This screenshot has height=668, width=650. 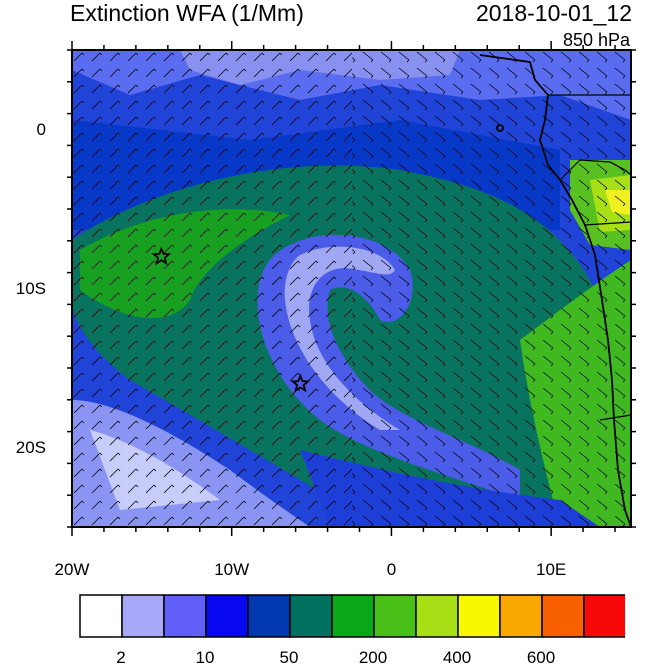 I want to click on lon-tick-label: 10E, so click(x=551, y=569).